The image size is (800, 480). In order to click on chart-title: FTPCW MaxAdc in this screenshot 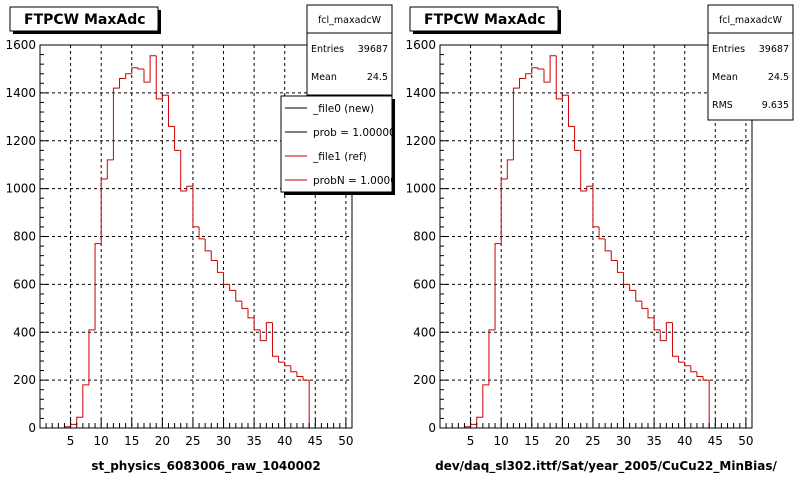, I will do `click(485, 20)`.